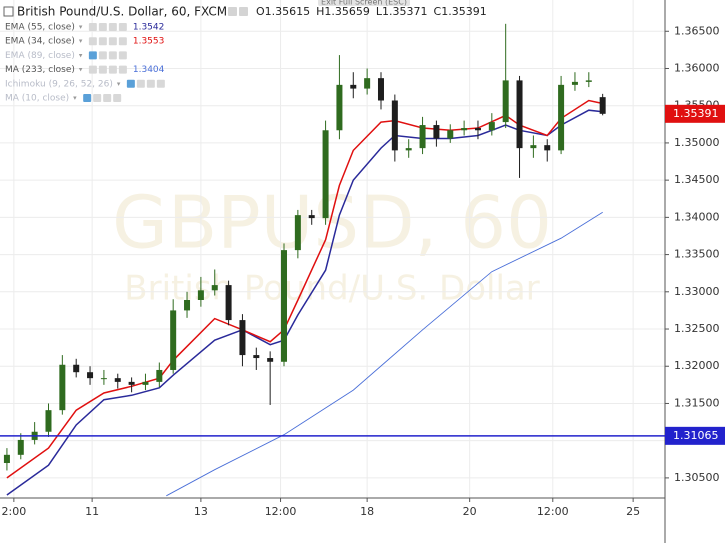  What do you see at coordinates (697, 216) in the screenshot?
I see `y-tick-label: 1.34000` at bounding box center [697, 216].